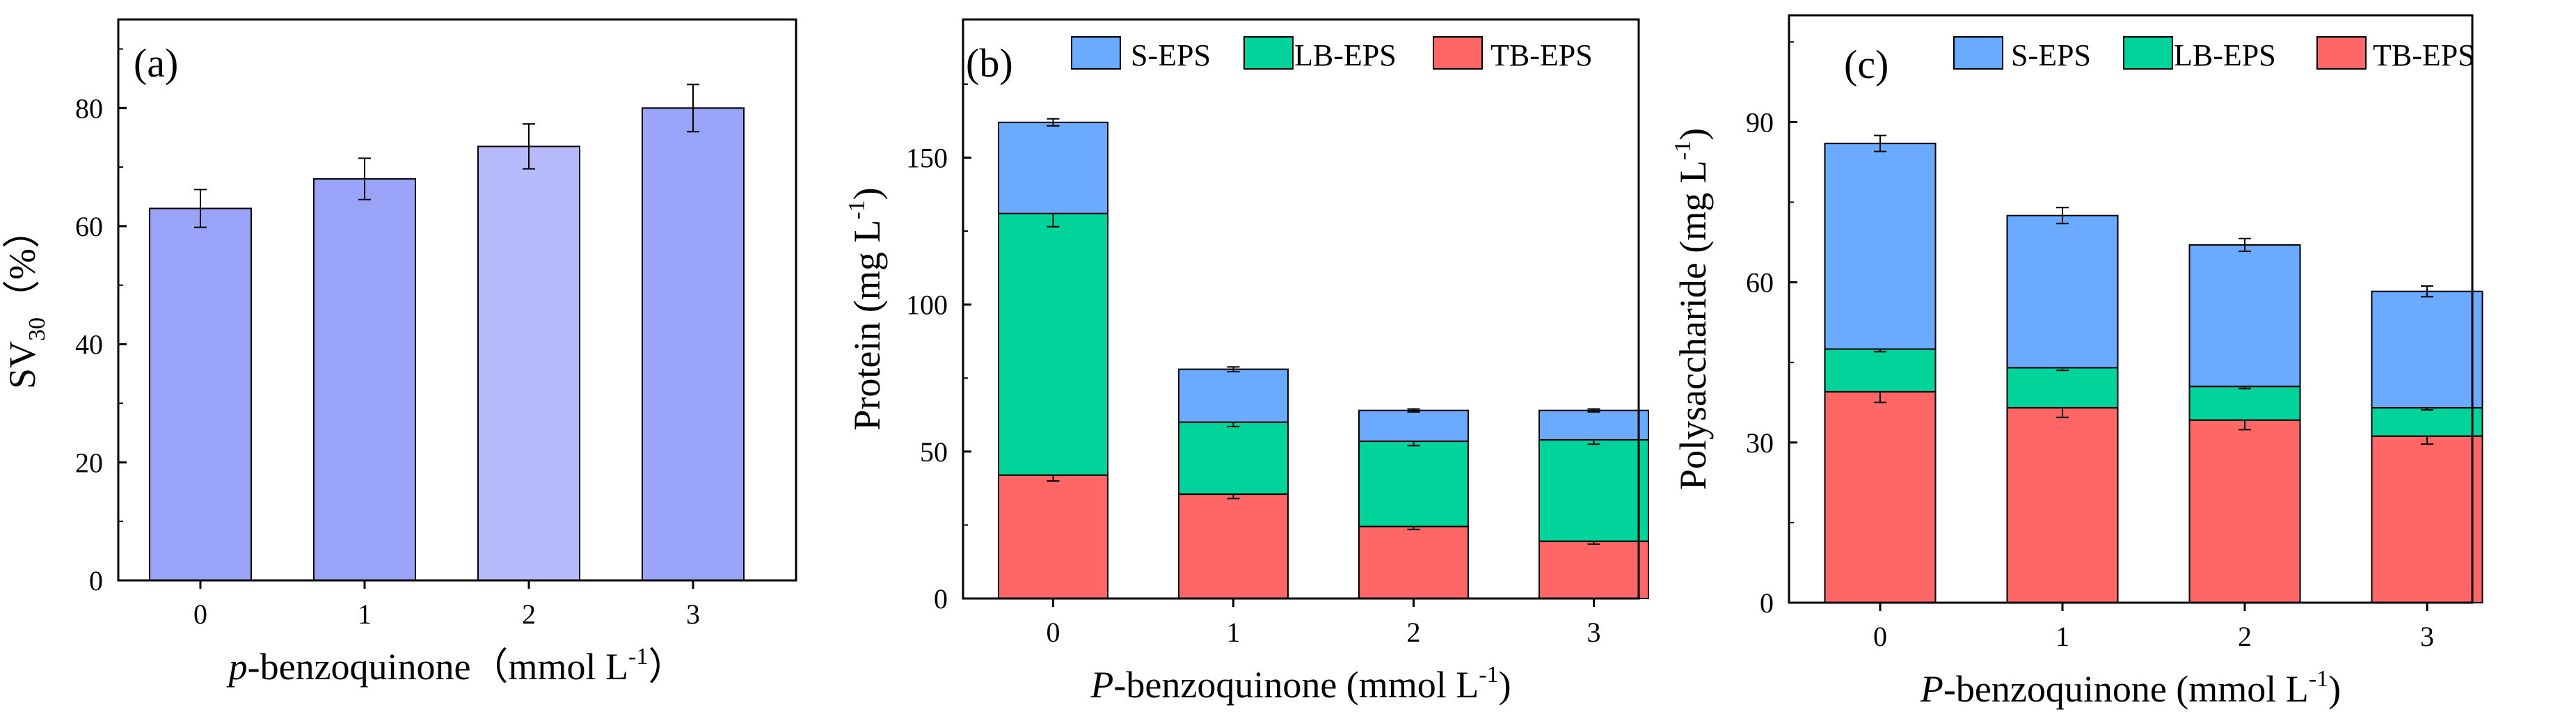  I want to click on x-axis-title-italic: p, so click(237, 667).